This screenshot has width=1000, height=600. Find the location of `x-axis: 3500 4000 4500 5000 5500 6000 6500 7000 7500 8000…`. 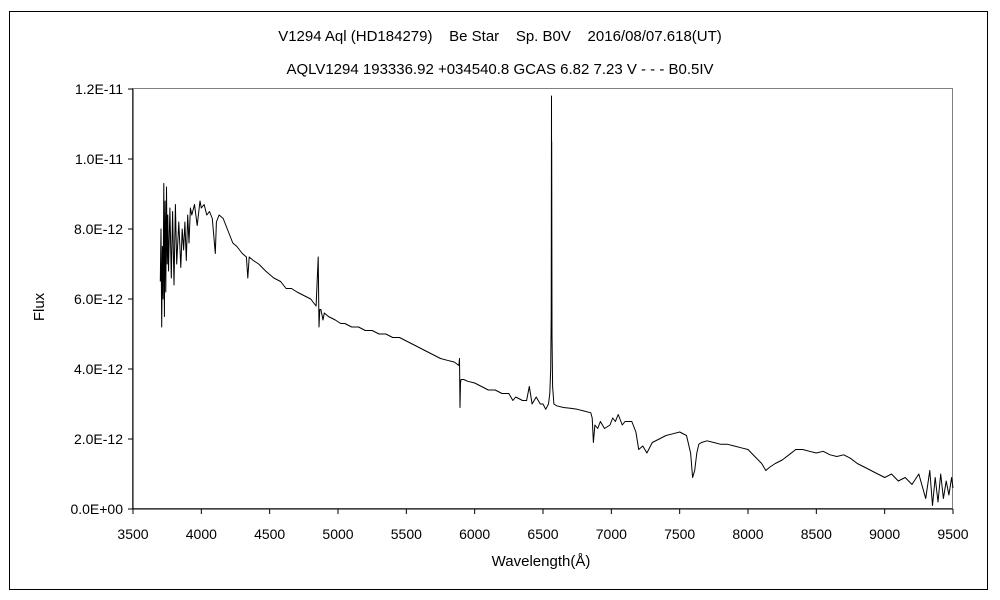

x-axis: 3500 4000 4500 5000 5500 6000 6500 7000 7500 8000… is located at coordinates (543, 525).